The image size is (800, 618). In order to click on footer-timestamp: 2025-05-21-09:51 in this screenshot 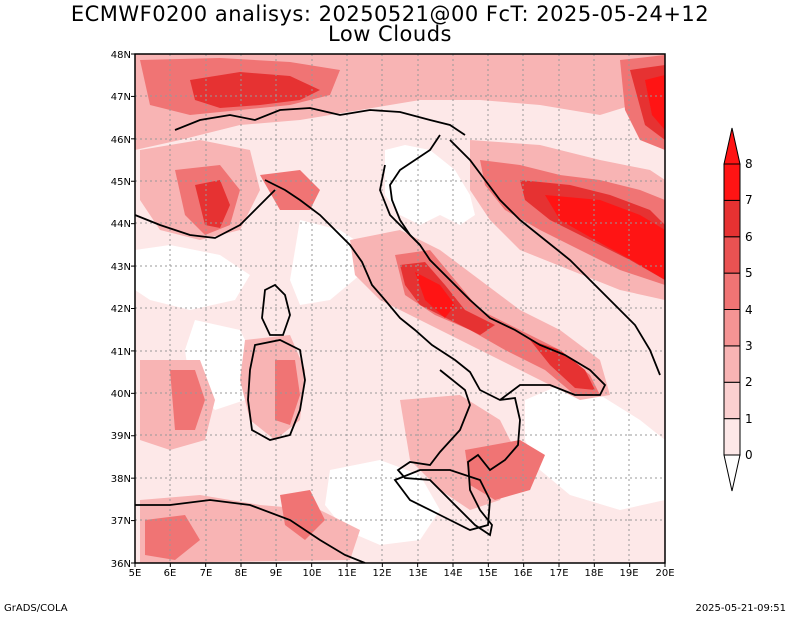, I will do `click(740, 608)`.